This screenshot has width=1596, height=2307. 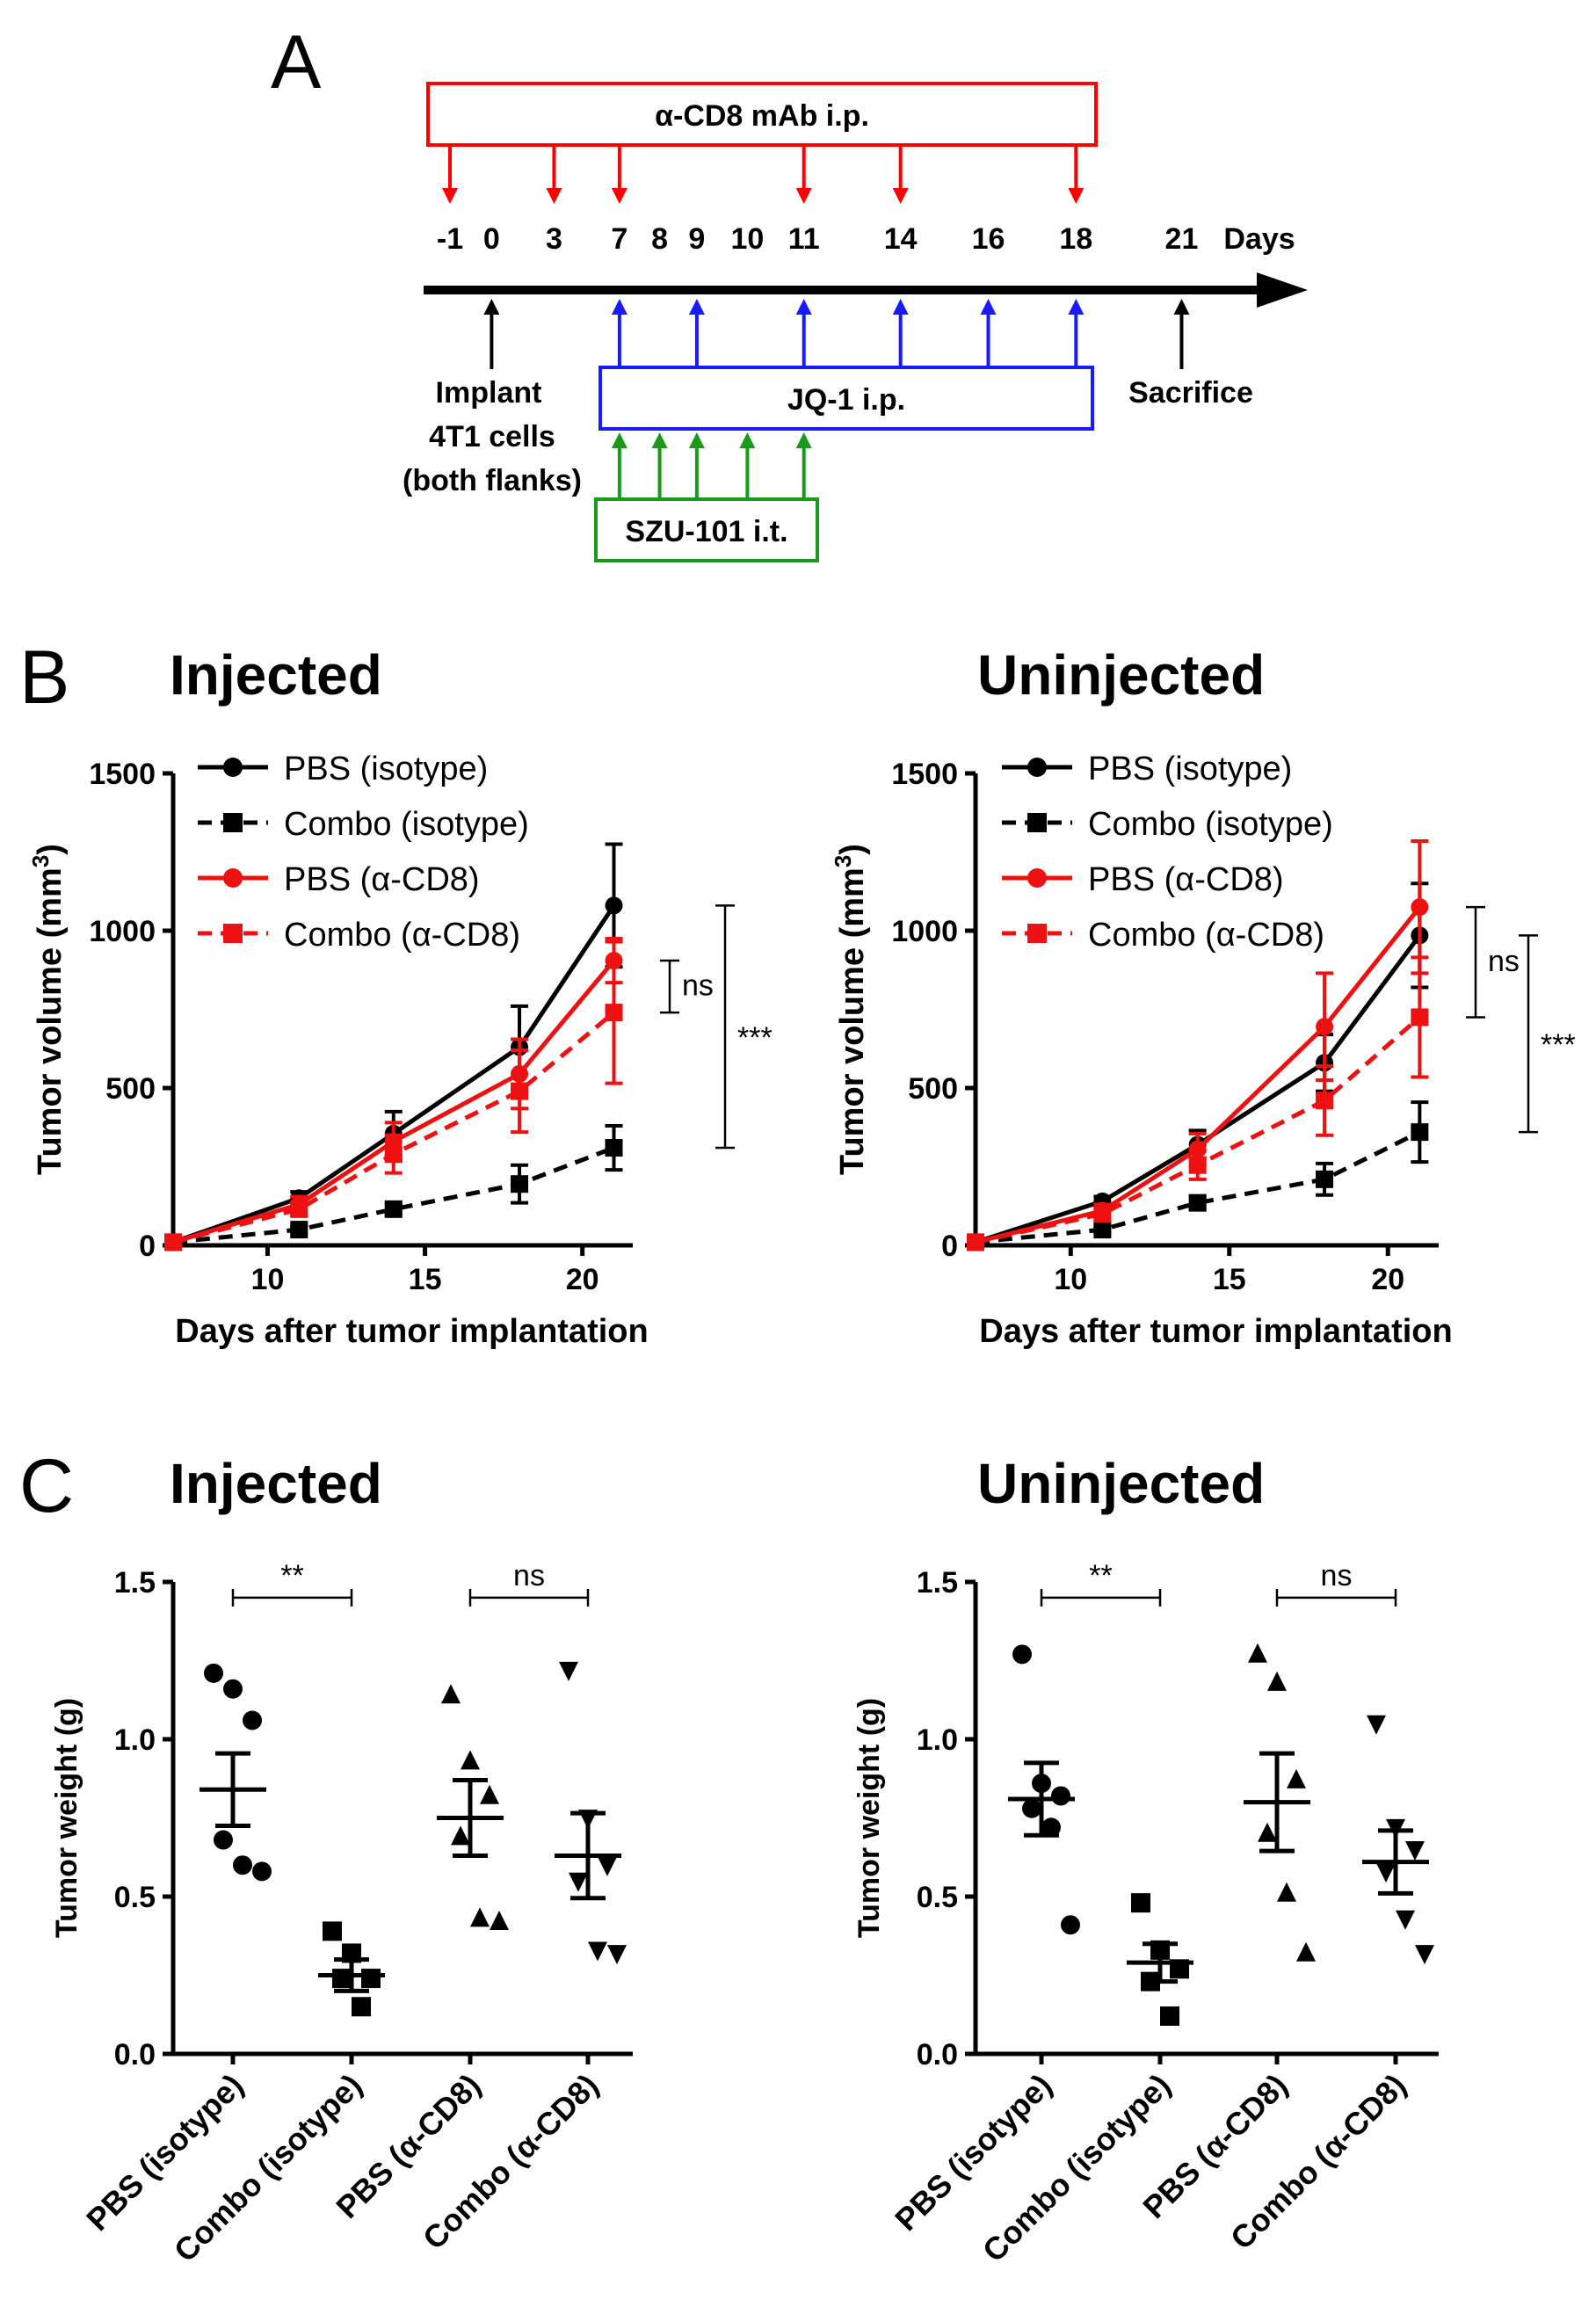 What do you see at coordinates (1259, 239) in the screenshot?
I see `timeline-days-label: Days` at bounding box center [1259, 239].